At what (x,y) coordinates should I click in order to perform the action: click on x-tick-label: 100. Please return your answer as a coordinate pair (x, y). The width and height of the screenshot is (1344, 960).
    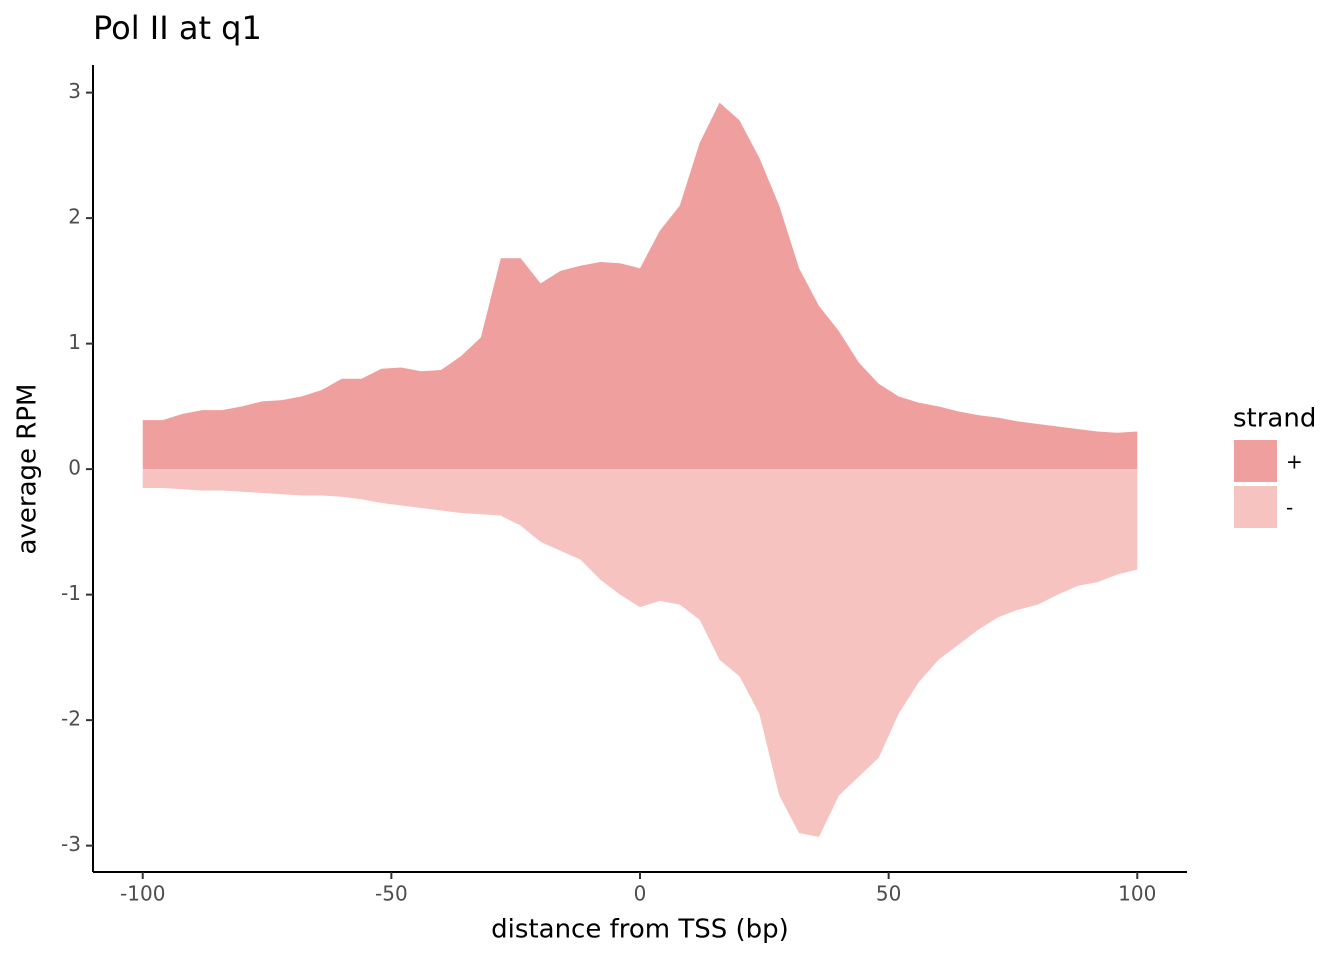
    Looking at the image, I should click on (1137, 894).